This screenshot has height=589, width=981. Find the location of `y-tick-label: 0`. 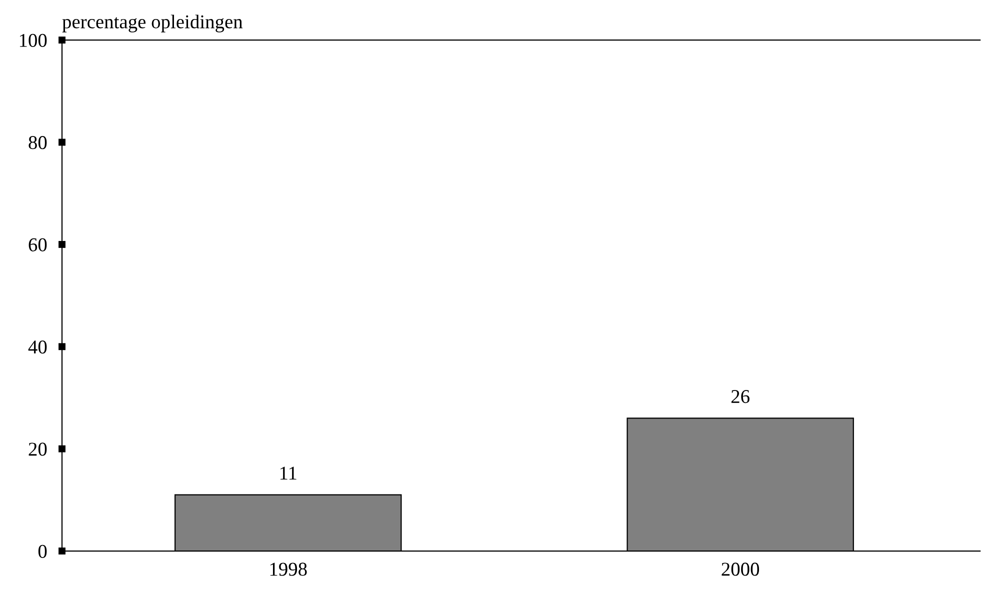

y-tick-label: 0 is located at coordinates (42, 551).